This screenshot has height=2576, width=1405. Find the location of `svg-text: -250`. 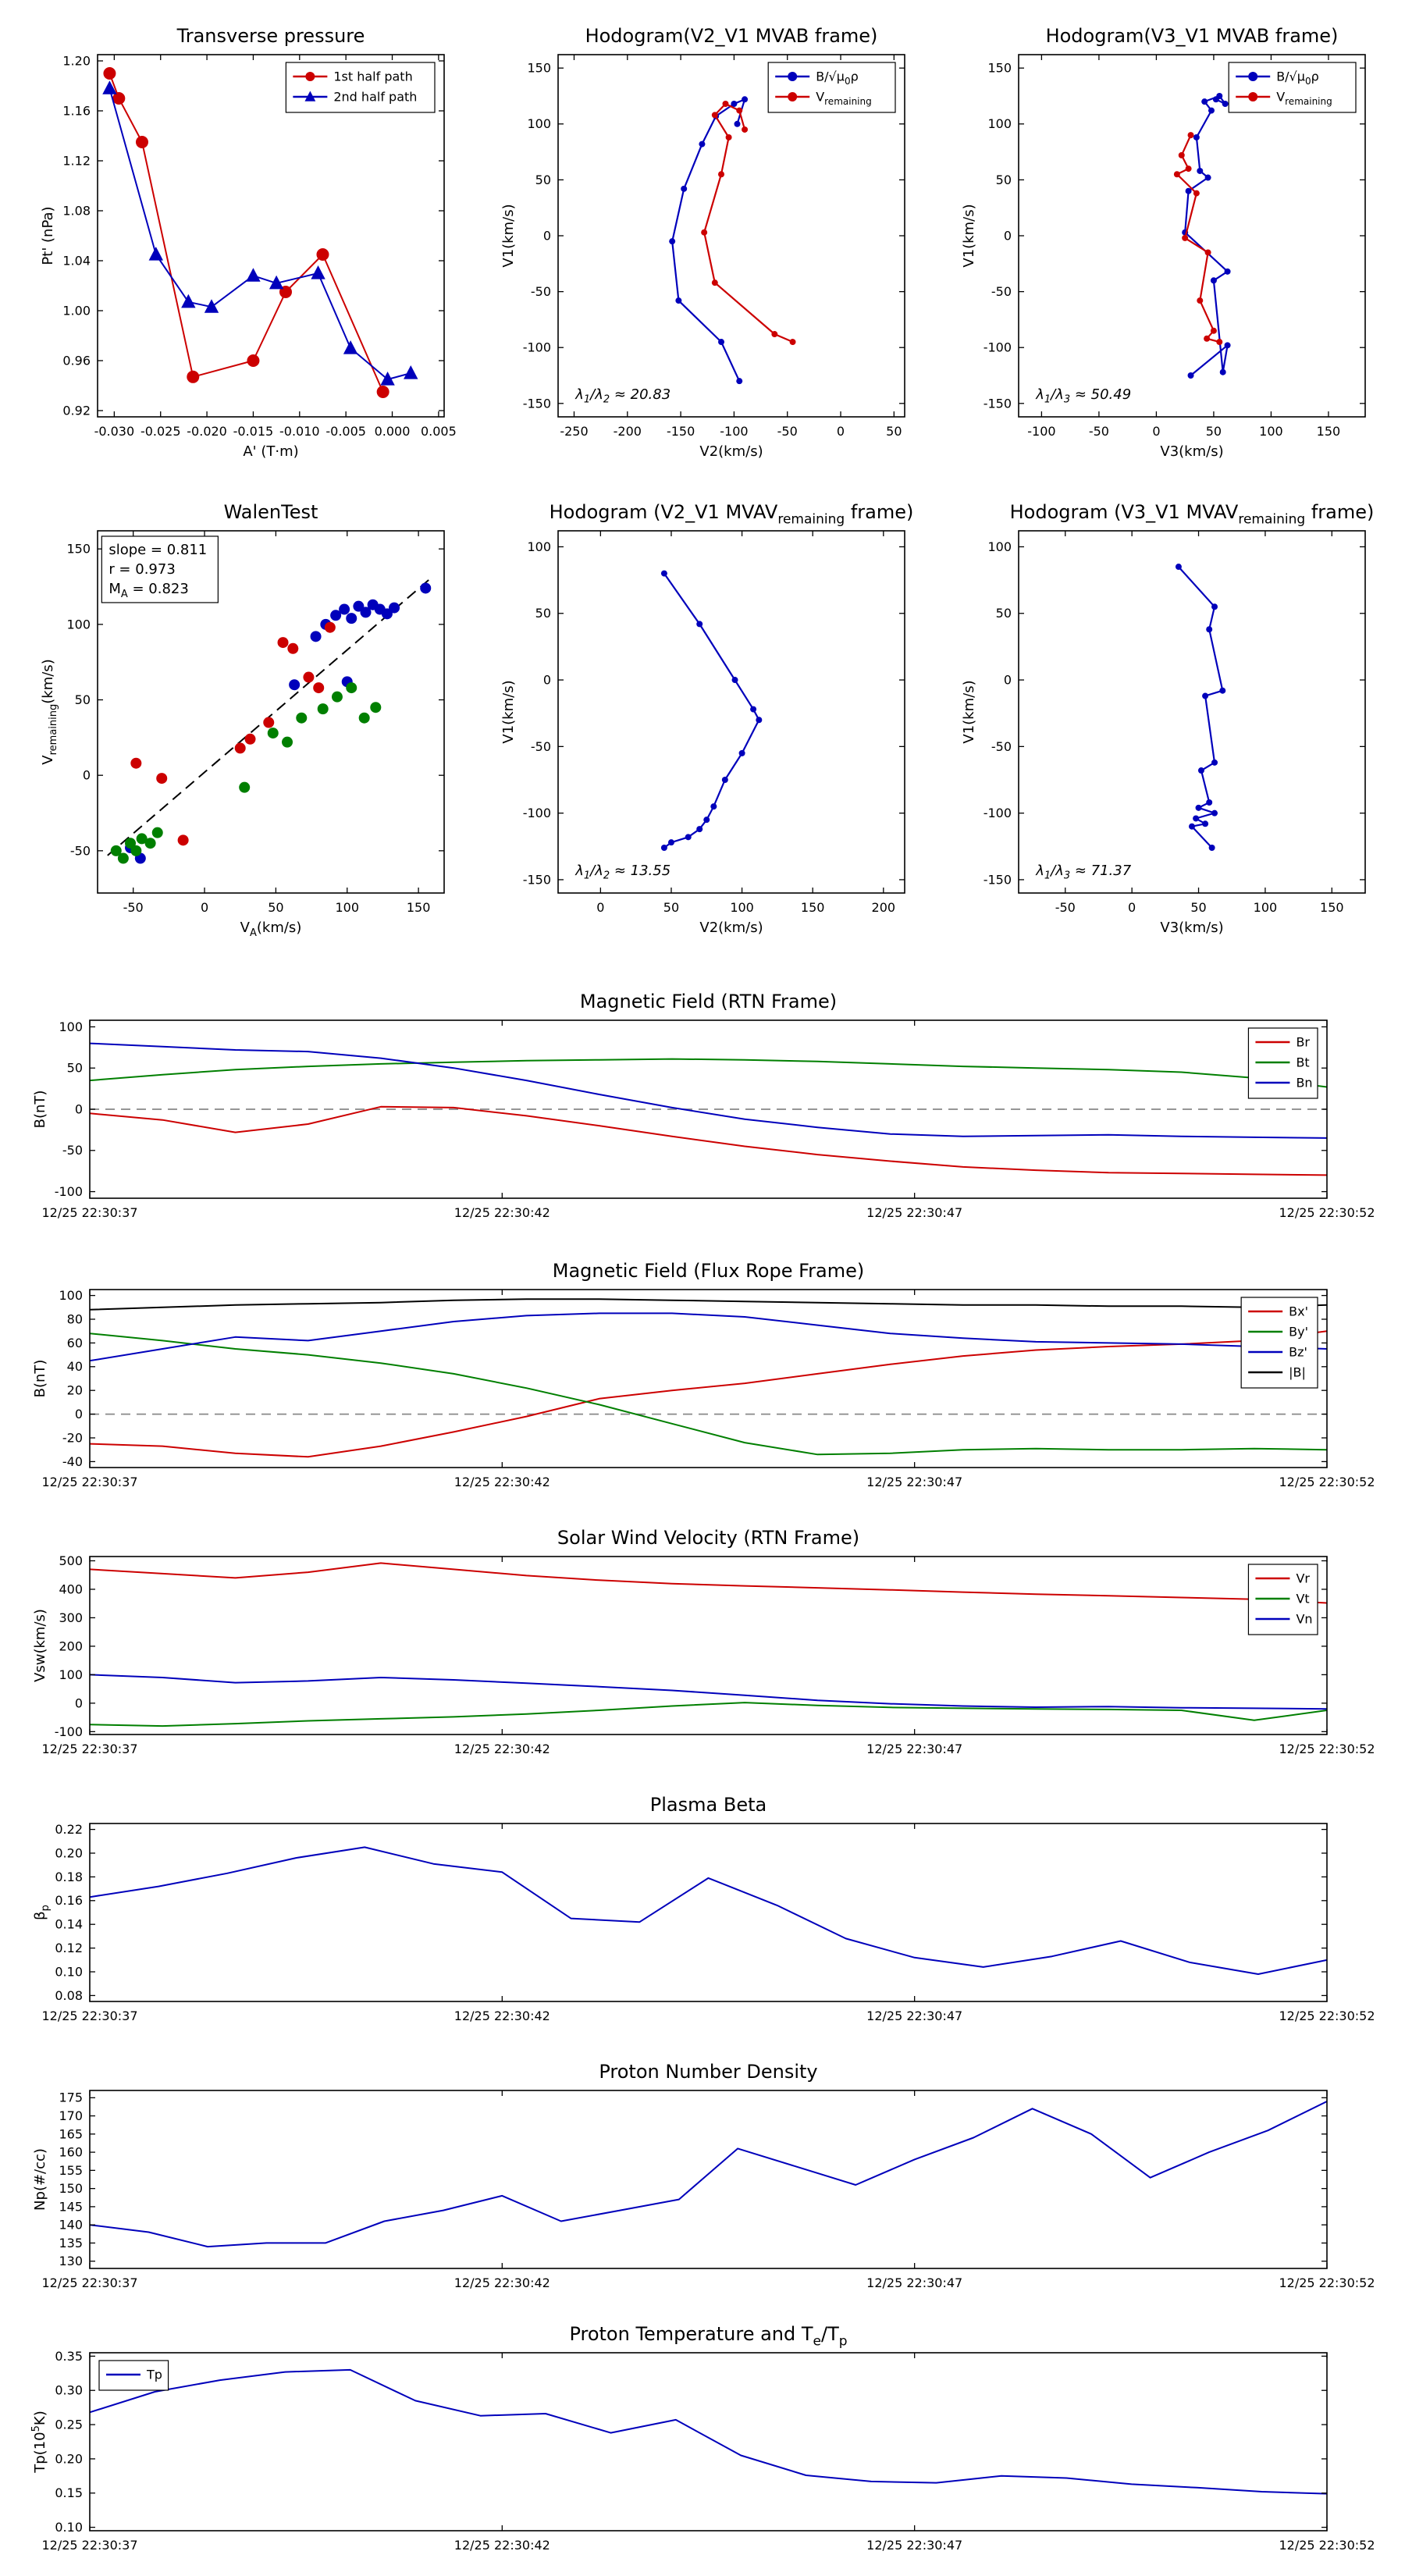

svg-text: -250 is located at coordinates (574, 431).